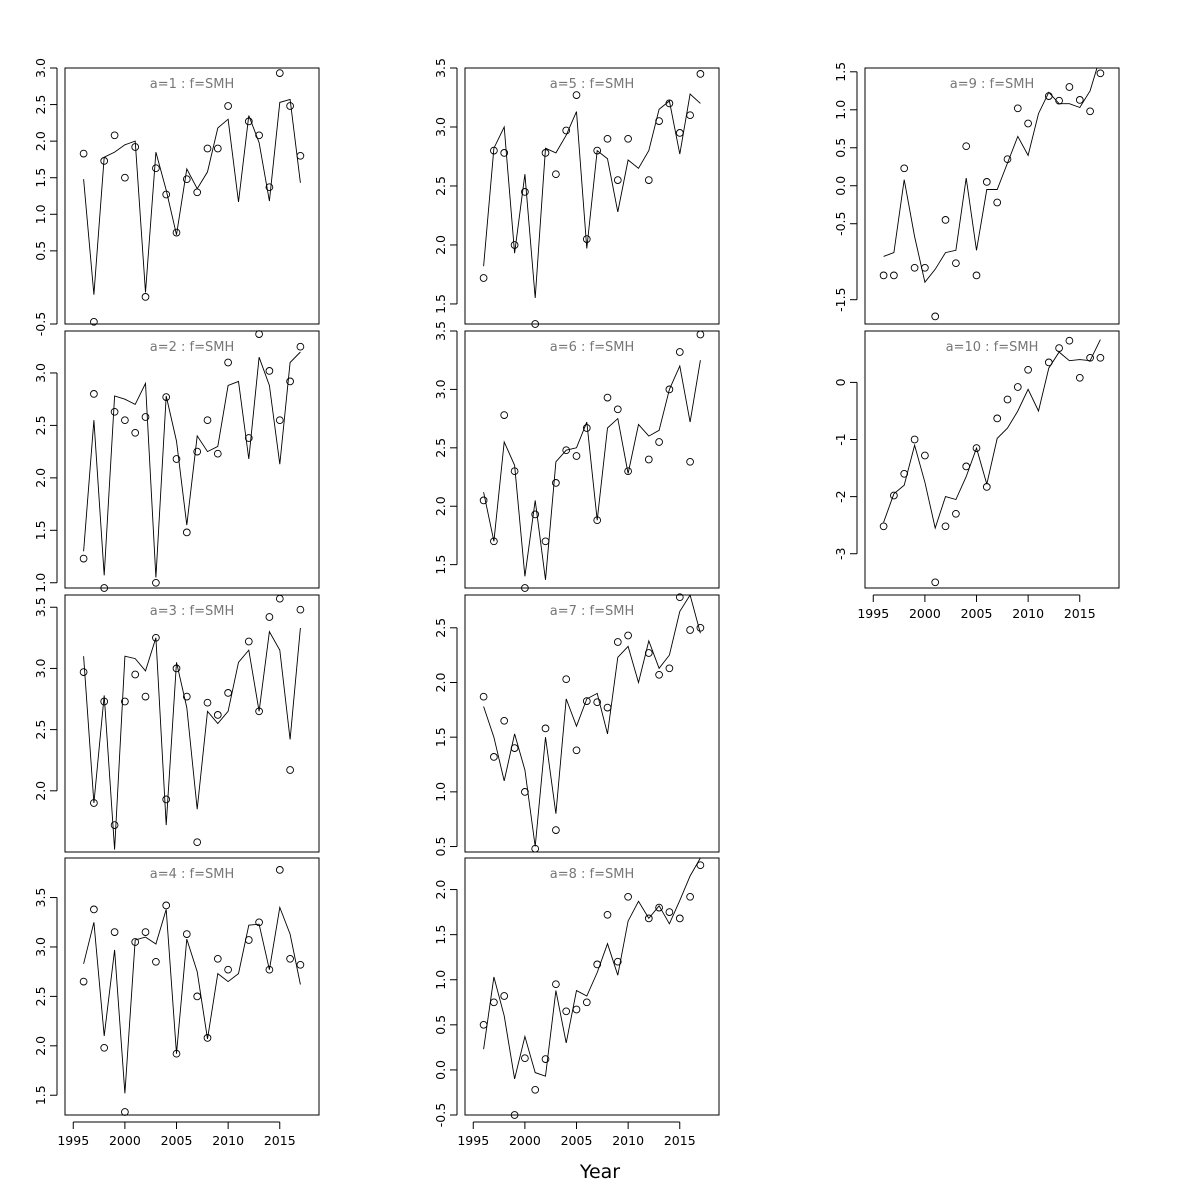  I want to click on y-tick-label: 0.0, so click(440, 1070).